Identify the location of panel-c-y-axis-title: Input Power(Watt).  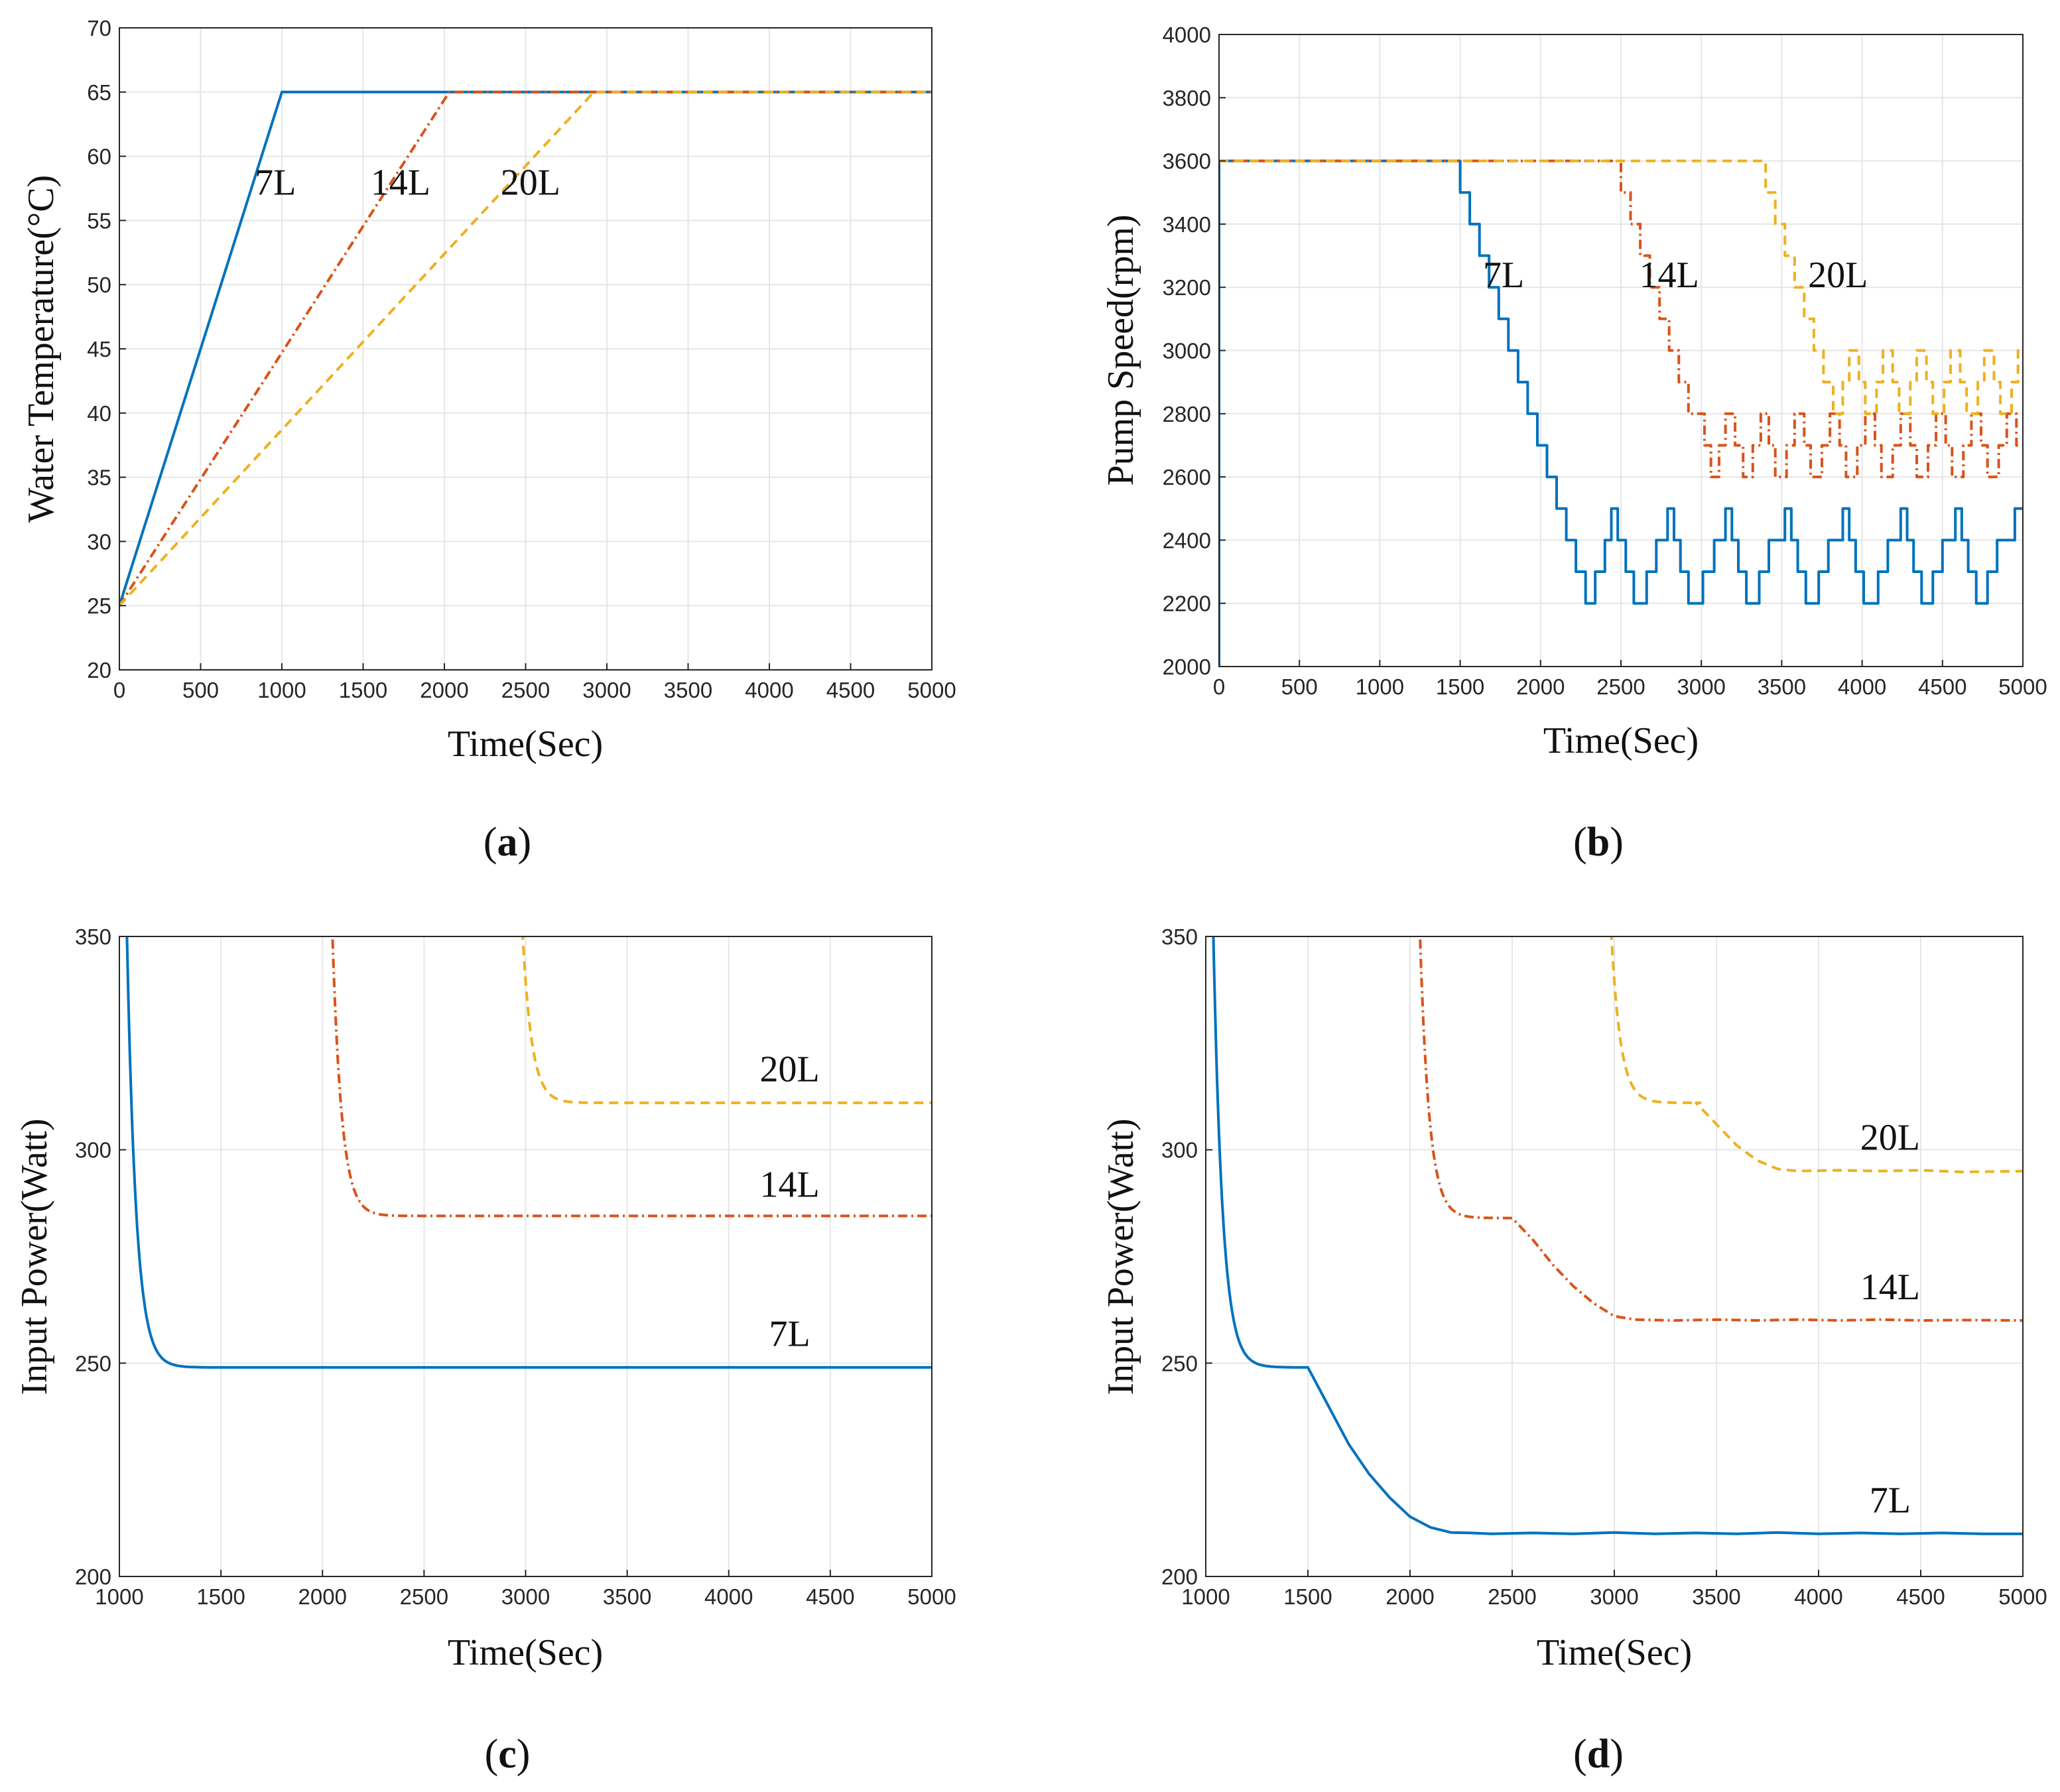
(34, 1257).